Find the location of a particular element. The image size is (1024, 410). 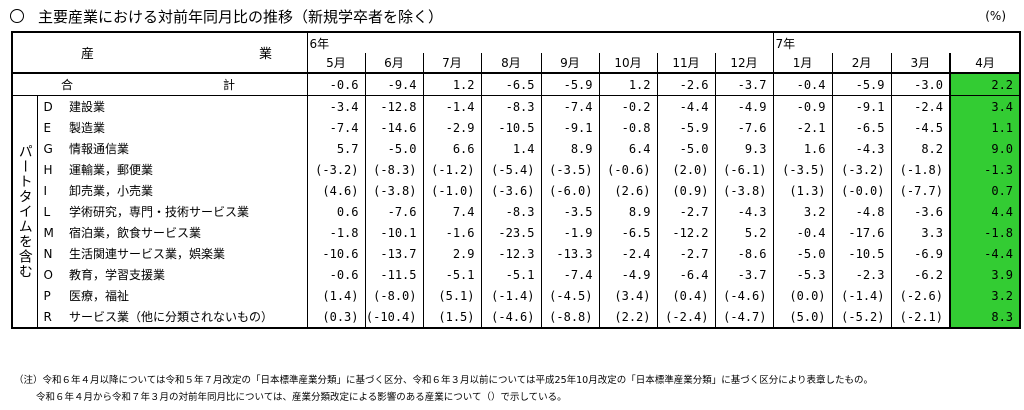

header-month-row: 5月 6月 7月 8月 9月 10月 11月 12月 1月 2月 3月 4月 is located at coordinates (516, 63).